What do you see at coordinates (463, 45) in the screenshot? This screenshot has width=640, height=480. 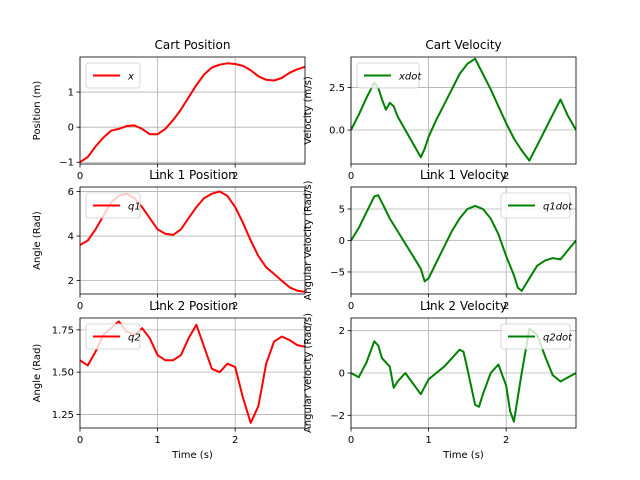 I see `chart-title: Cart Velocity` at bounding box center [463, 45].